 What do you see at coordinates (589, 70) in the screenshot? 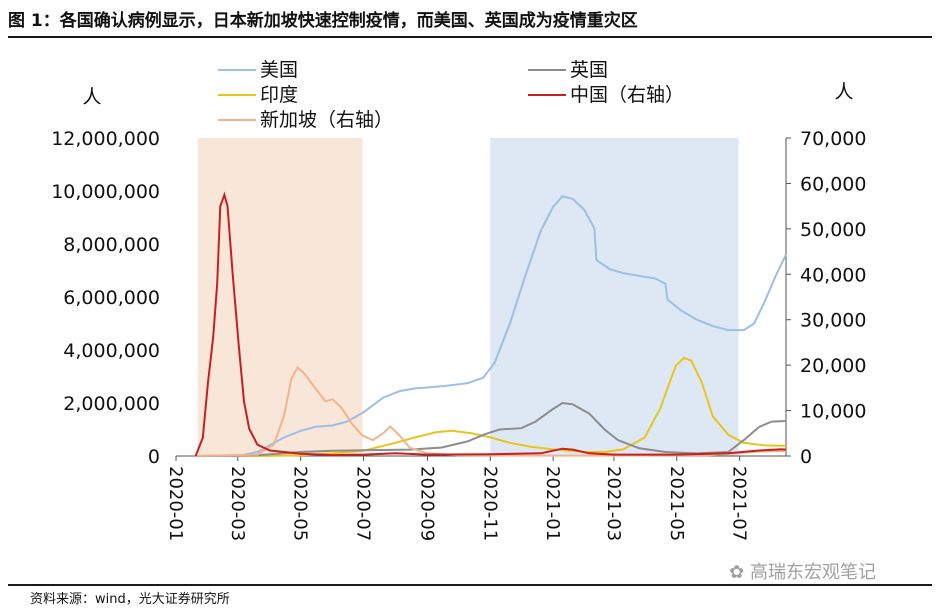
I see `legend-label-1: 英国` at bounding box center [589, 70].